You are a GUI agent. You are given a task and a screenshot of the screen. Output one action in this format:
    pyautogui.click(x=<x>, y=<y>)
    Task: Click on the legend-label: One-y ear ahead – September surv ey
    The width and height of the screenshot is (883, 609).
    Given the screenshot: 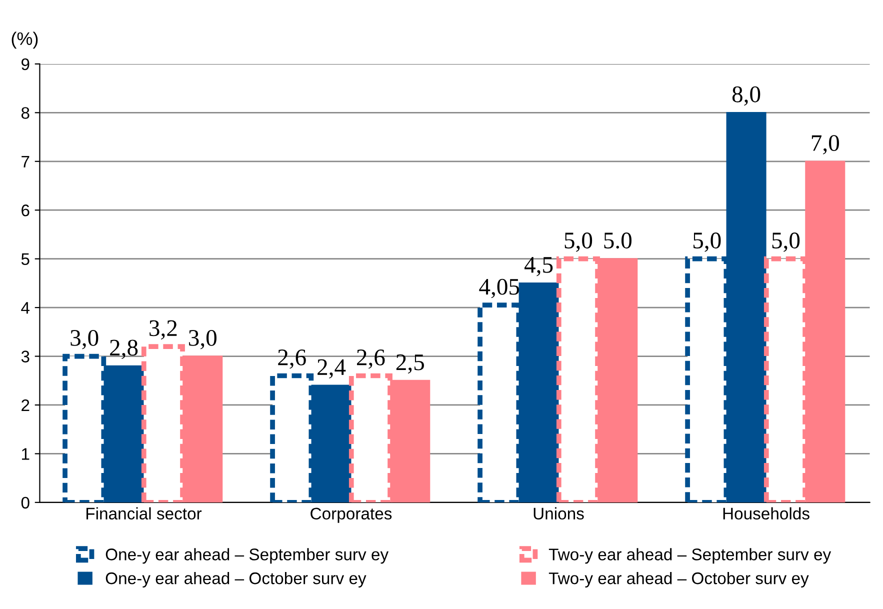 What is the action you would take?
    pyautogui.click(x=247, y=556)
    